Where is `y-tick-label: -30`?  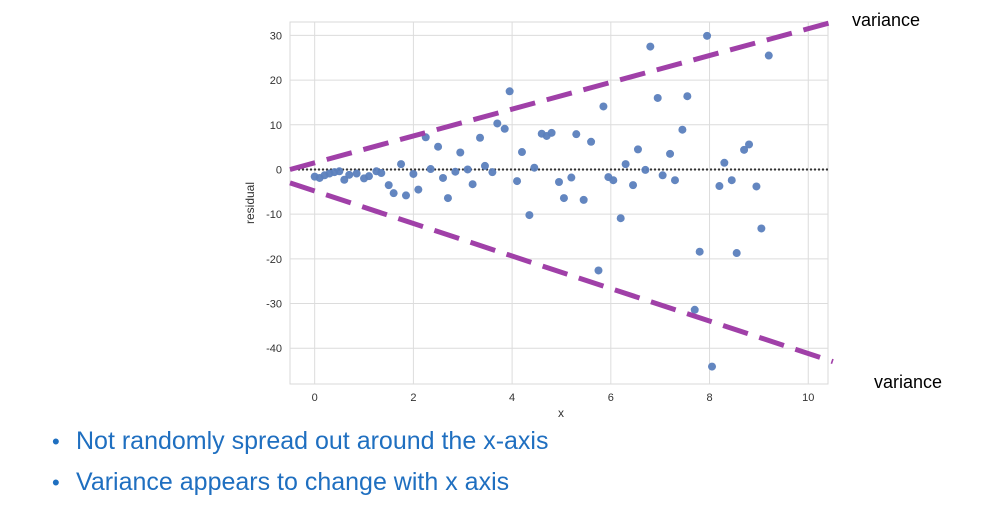 y-tick-label: -30 is located at coordinates (274, 305).